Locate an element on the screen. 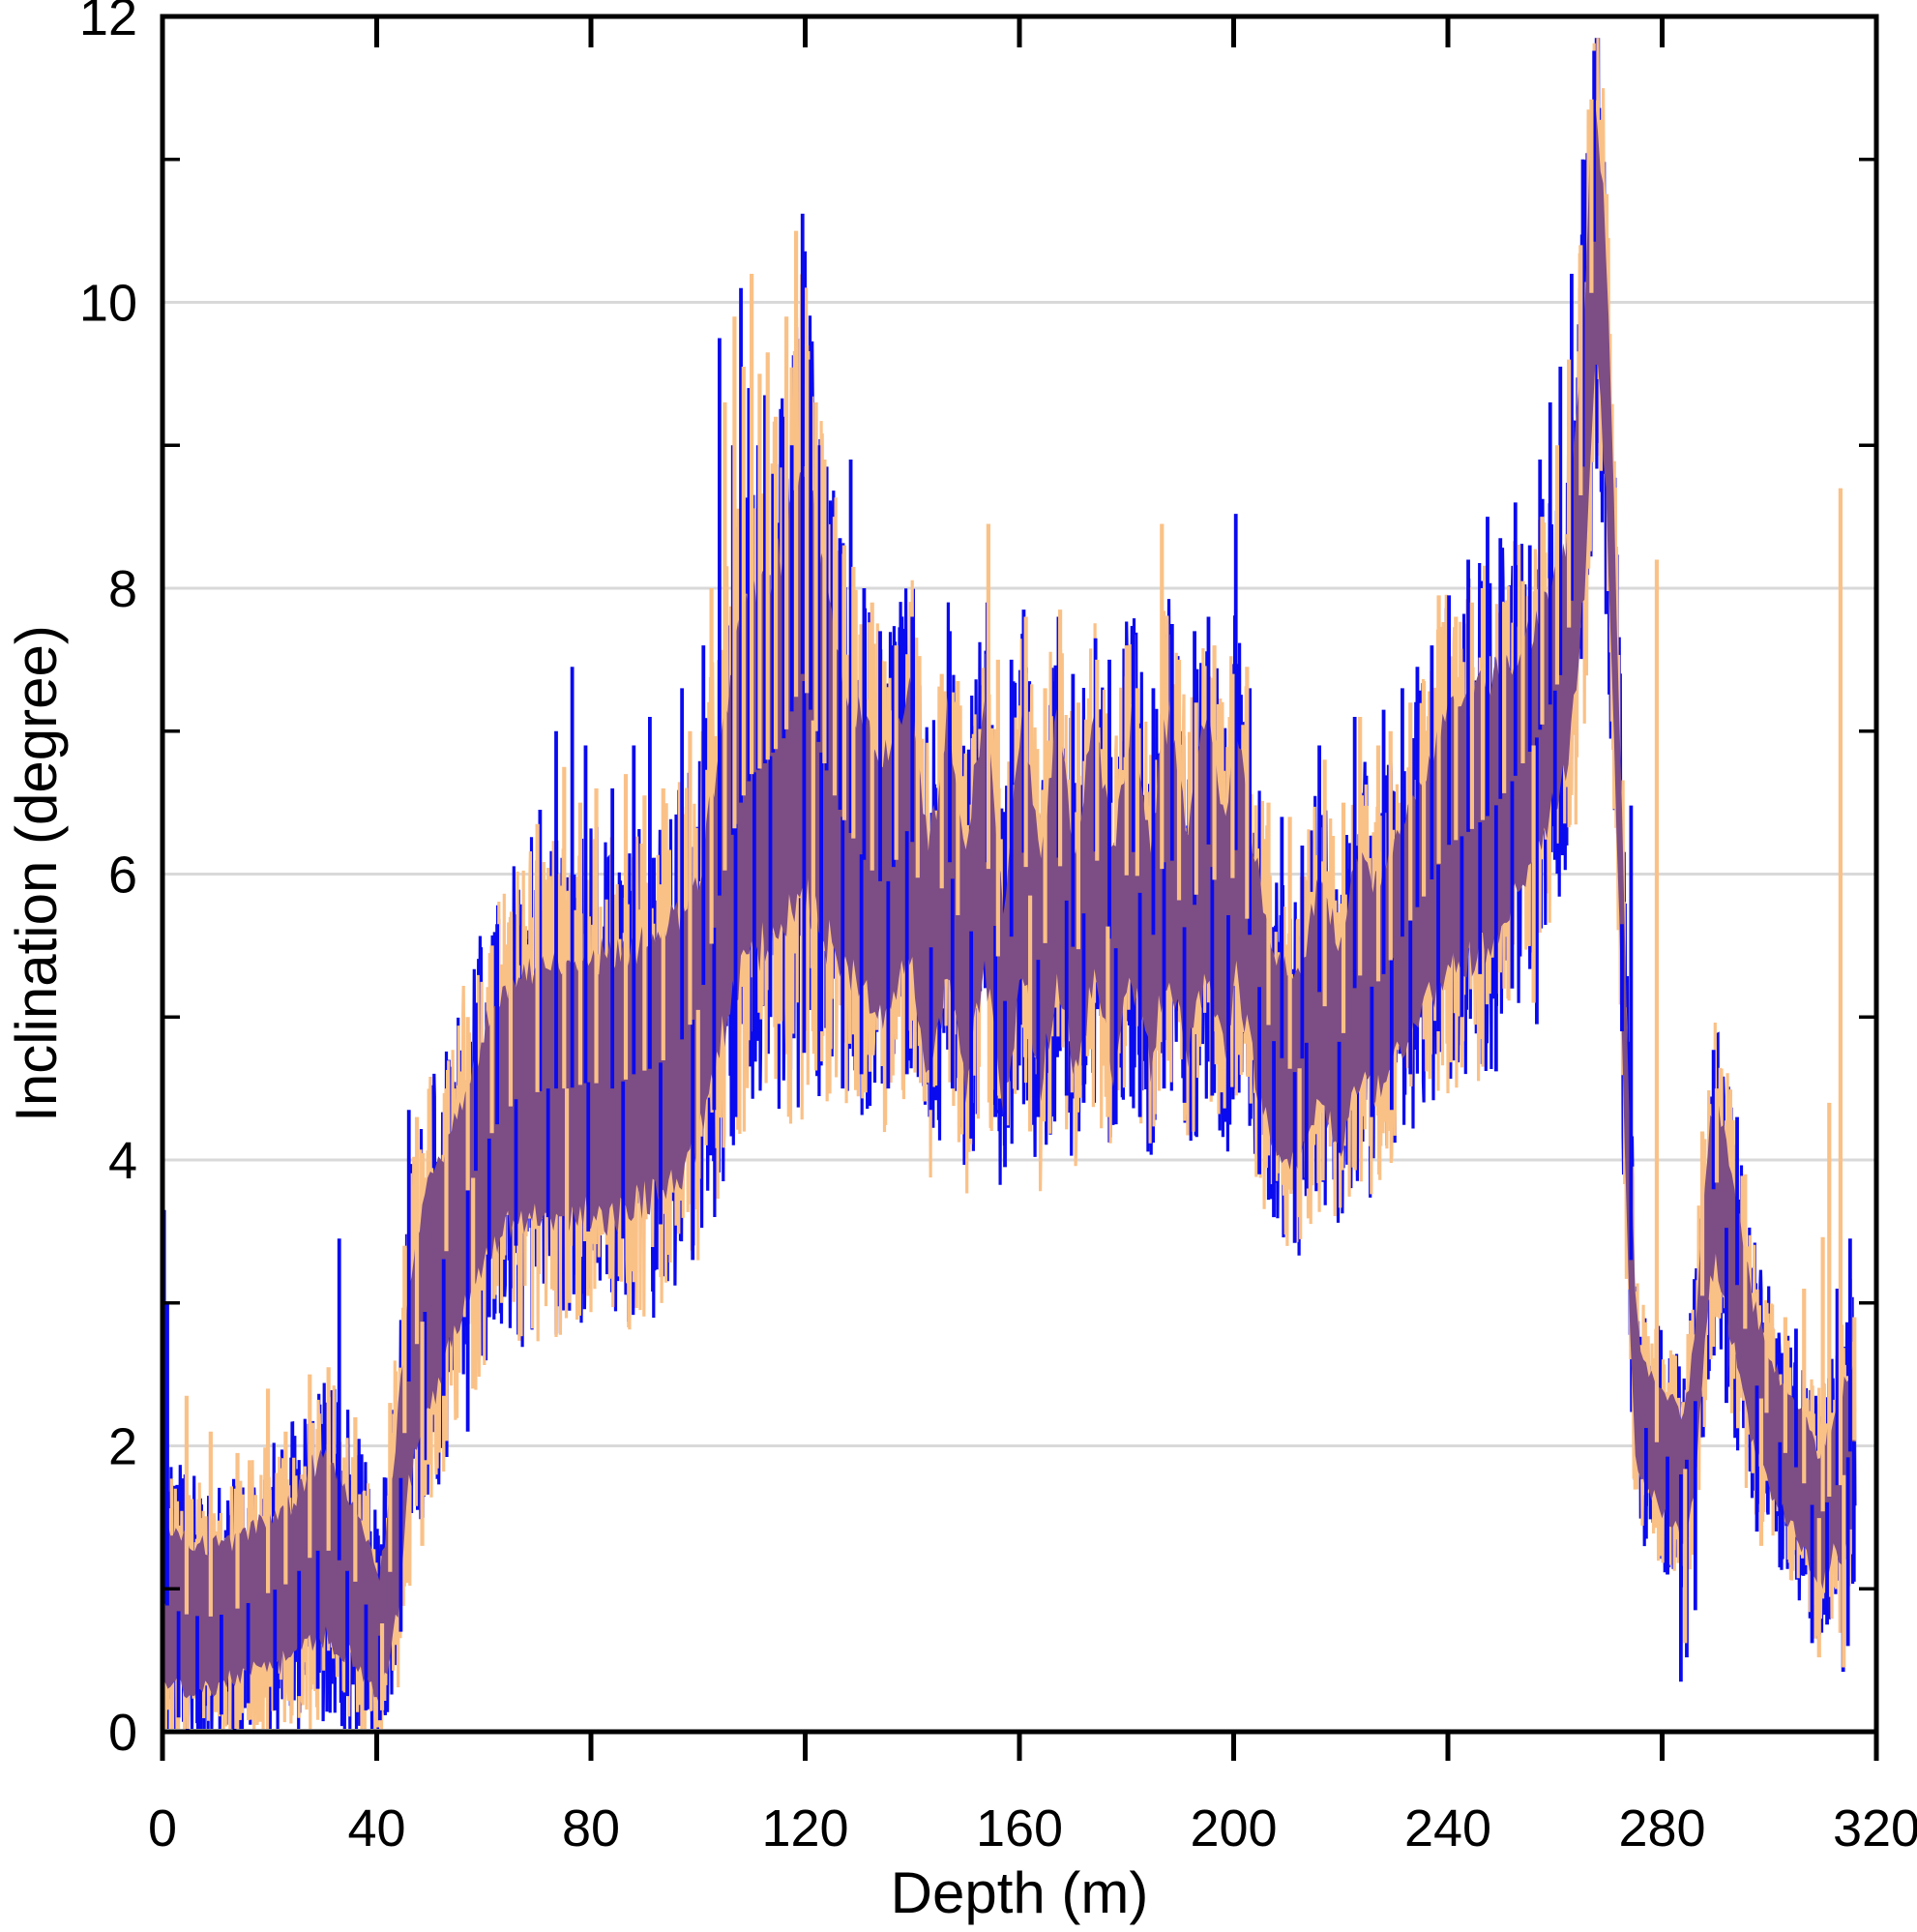 The image size is (1917, 1932). x-tick-label-240: 240 is located at coordinates (1447, 1829).